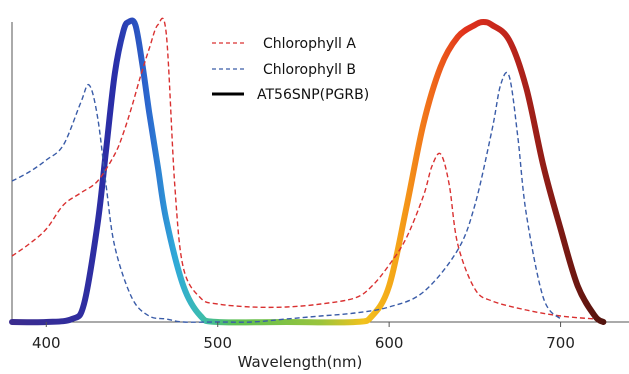  I want to click on x-tick-label: 600, so click(389, 343).